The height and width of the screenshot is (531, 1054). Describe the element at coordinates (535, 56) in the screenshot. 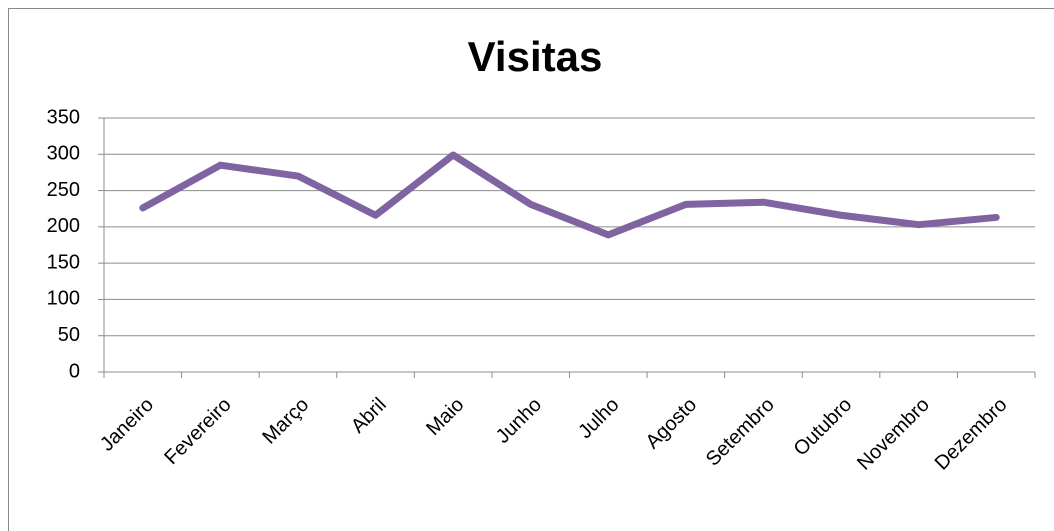

I see `chart-title: Visitas` at that location.